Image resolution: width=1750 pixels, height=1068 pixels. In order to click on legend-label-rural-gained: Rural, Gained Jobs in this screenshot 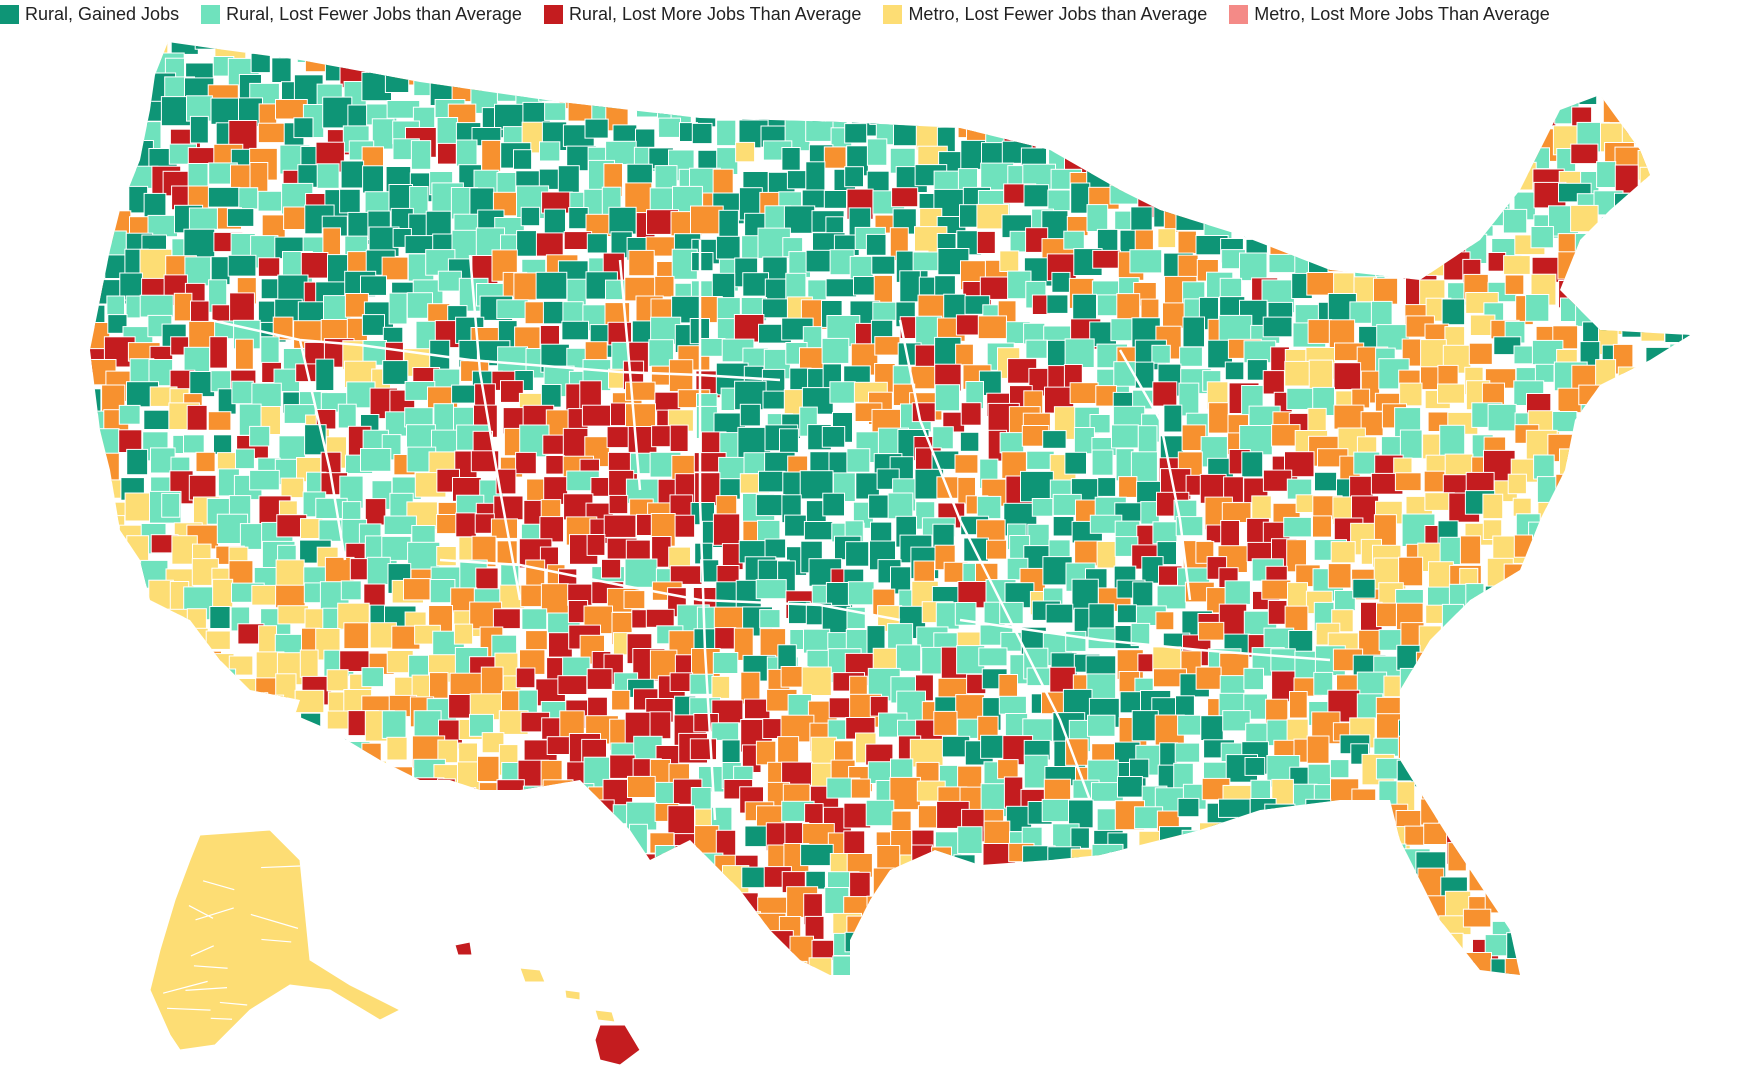, I will do `click(102, 13)`.